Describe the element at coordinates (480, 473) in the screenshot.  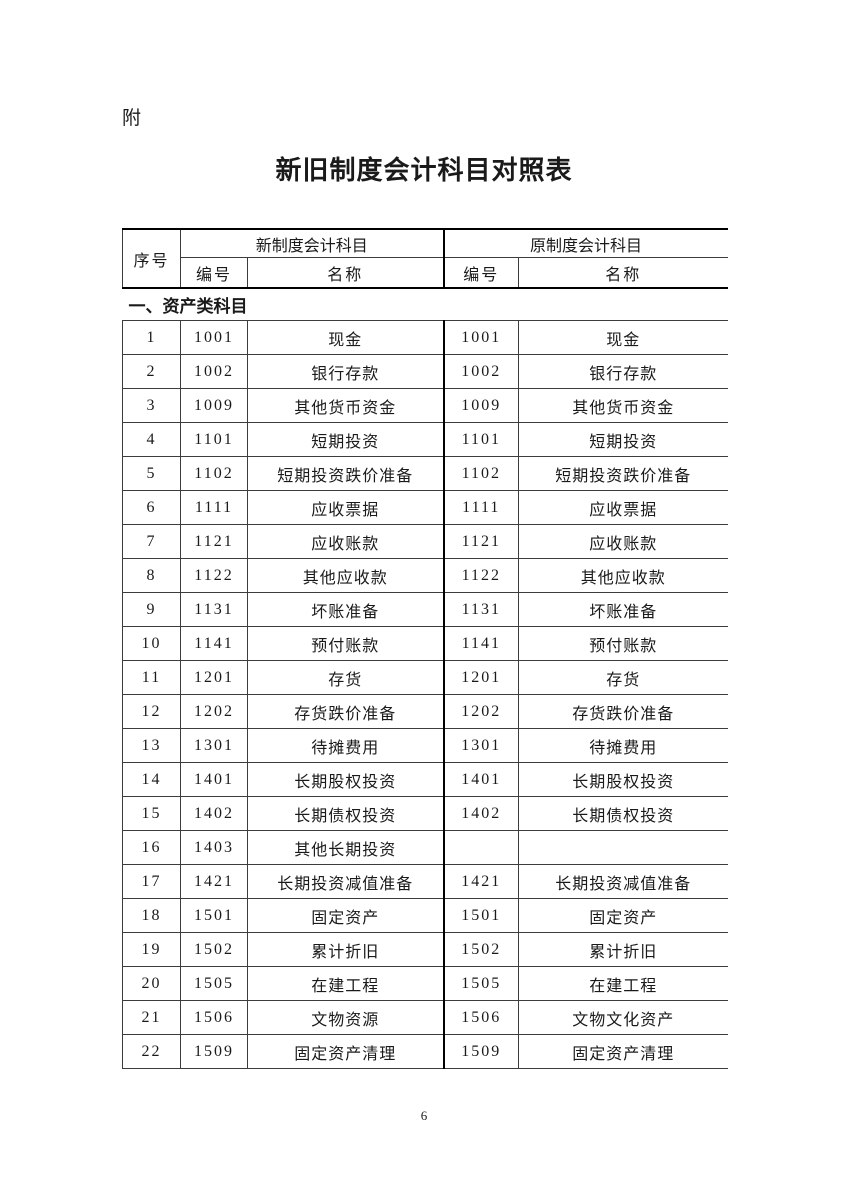
I see `old-code-cell: 1102` at that location.